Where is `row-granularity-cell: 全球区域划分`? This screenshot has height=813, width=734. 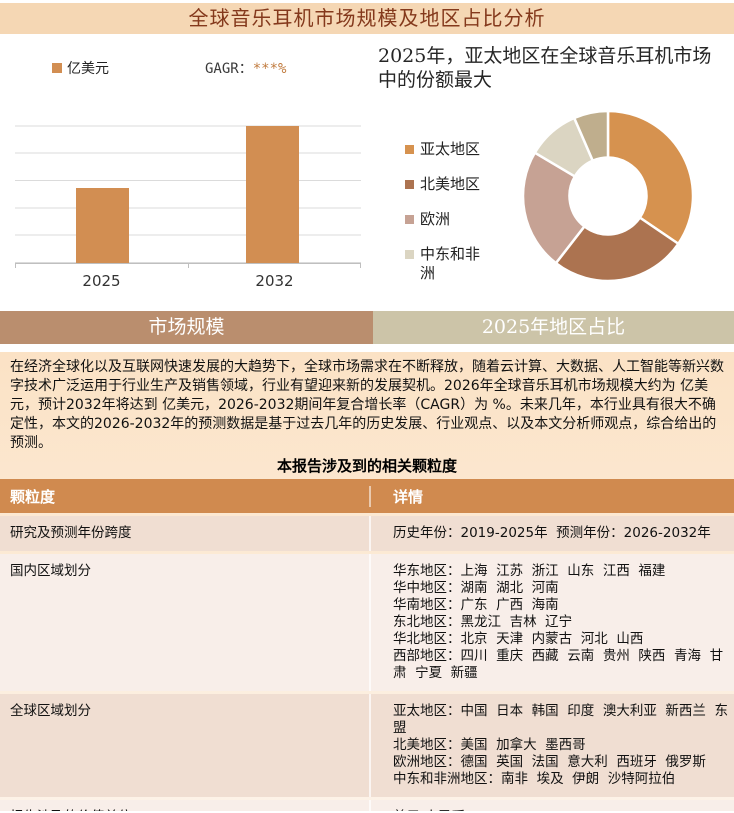
row-granularity-cell: 全球区域划分 is located at coordinates (185, 745).